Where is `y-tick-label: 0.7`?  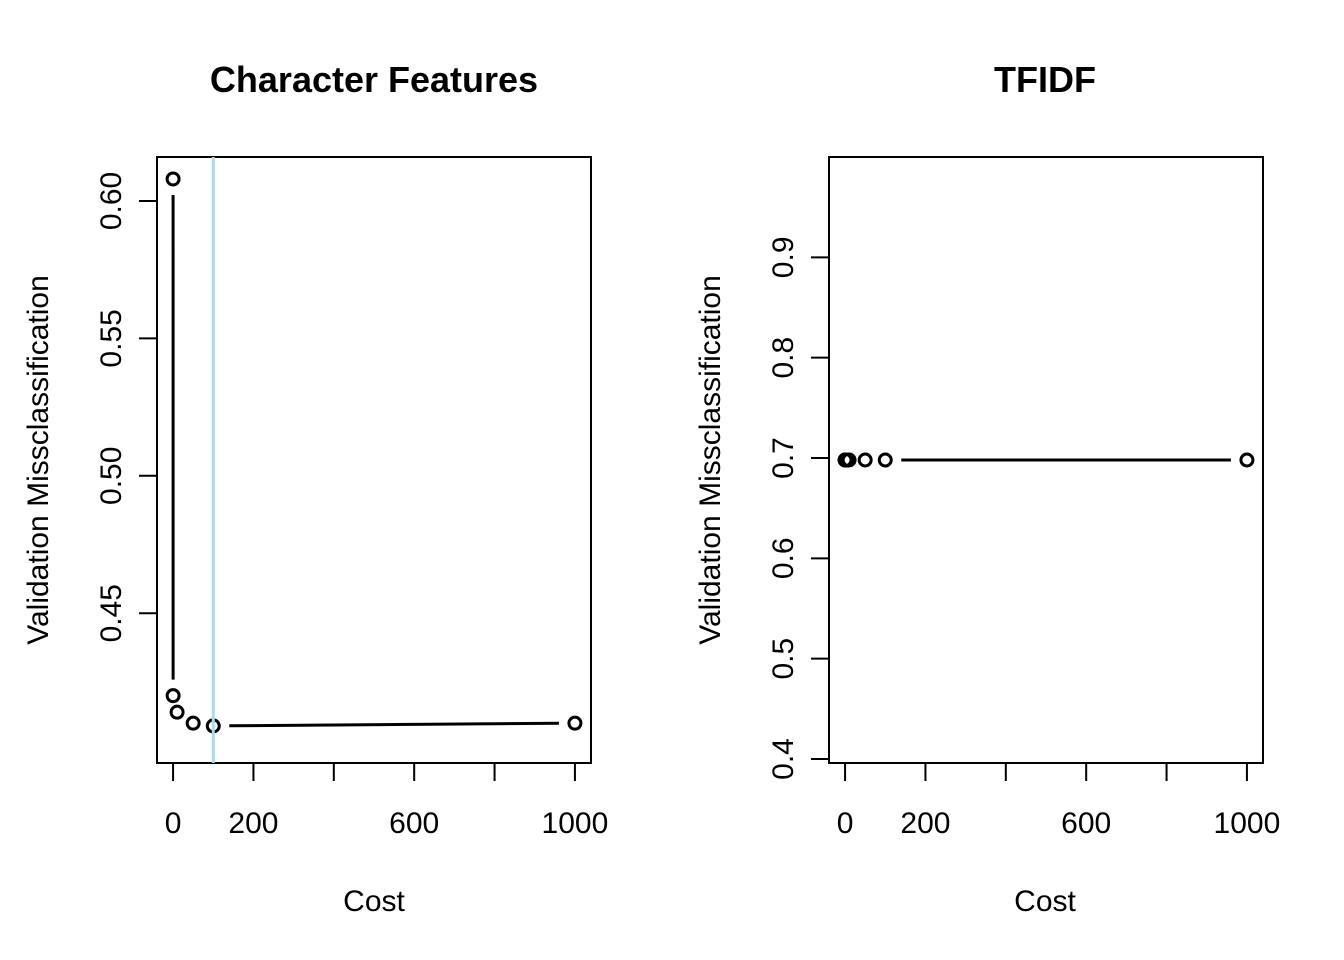
y-tick-label: 0.7 is located at coordinates (783, 458).